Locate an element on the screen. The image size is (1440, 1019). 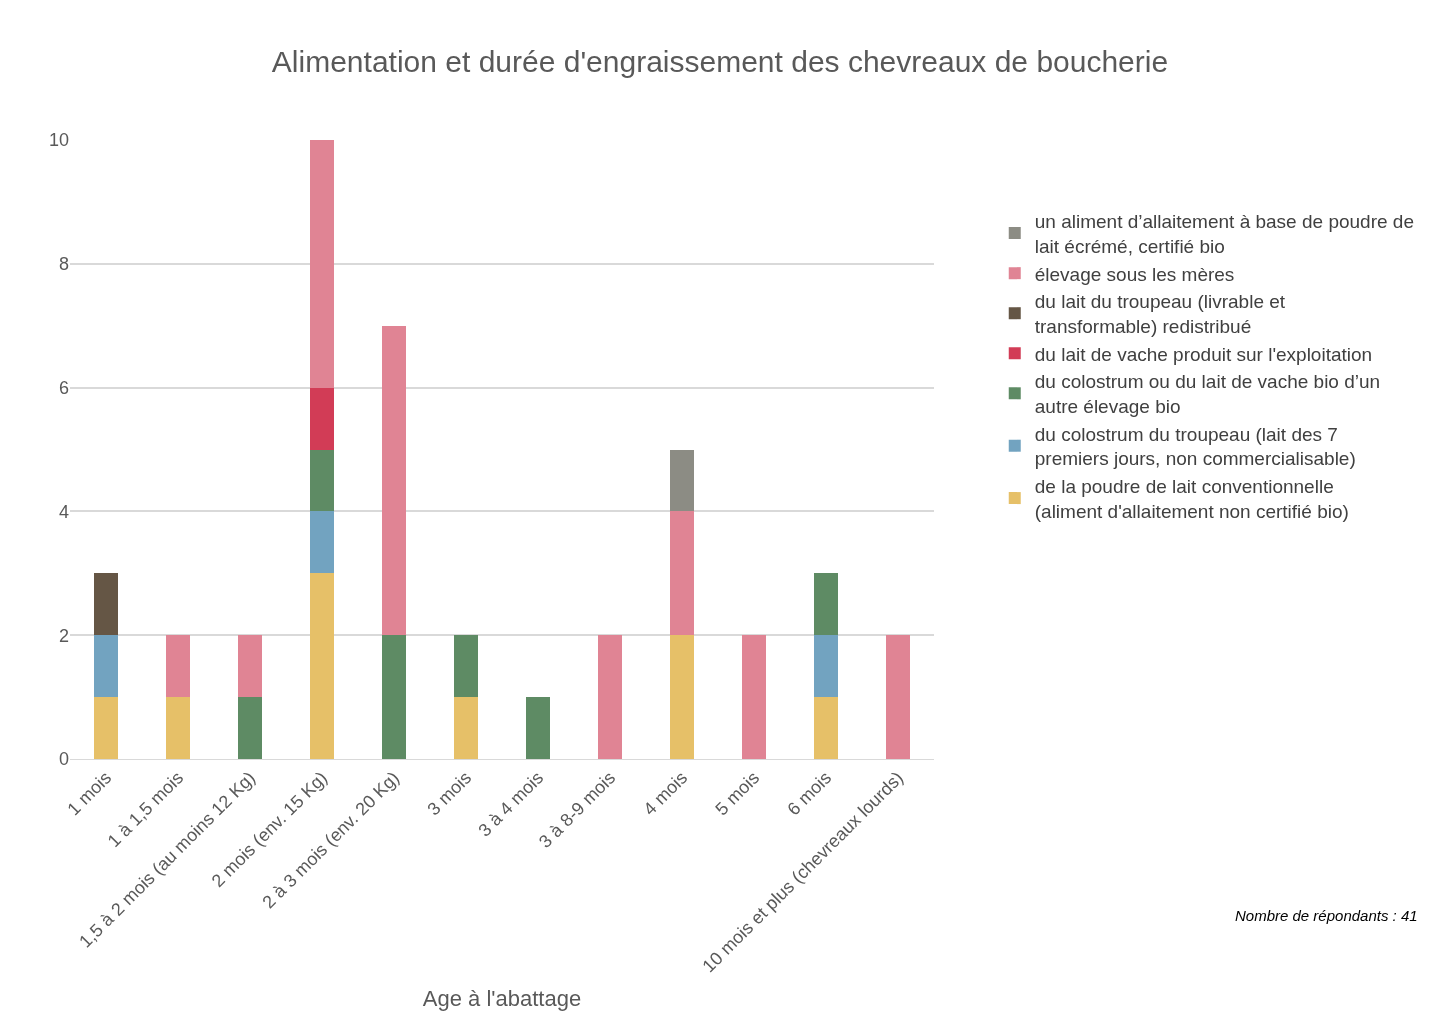
legend-label: du lait de vache produit sur l'exploitation is located at coordinates (1203, 354).